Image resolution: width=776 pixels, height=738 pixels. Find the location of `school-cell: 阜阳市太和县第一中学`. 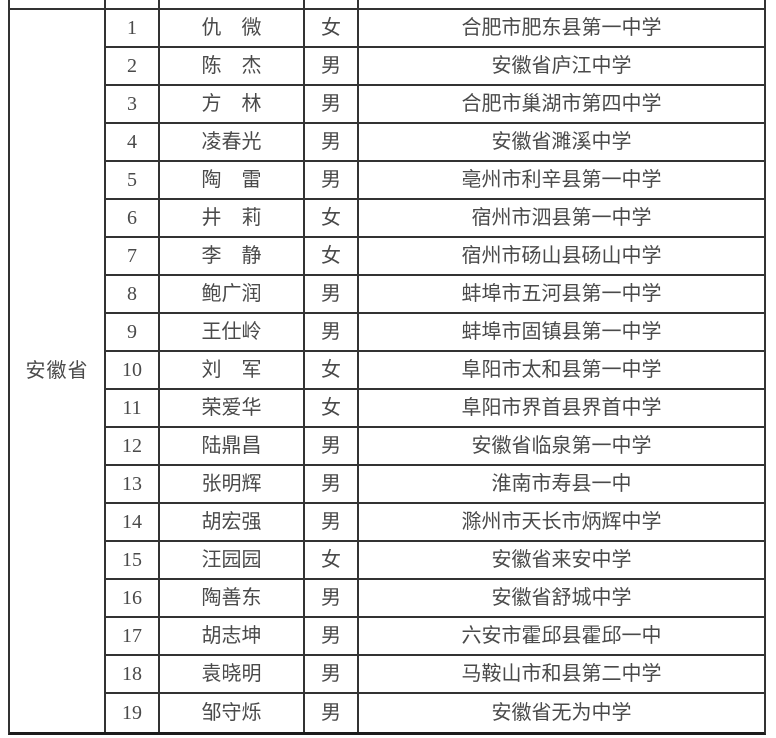

school-cell: 阜阳市太和县第一中学 is located at coordinates (561, 371).